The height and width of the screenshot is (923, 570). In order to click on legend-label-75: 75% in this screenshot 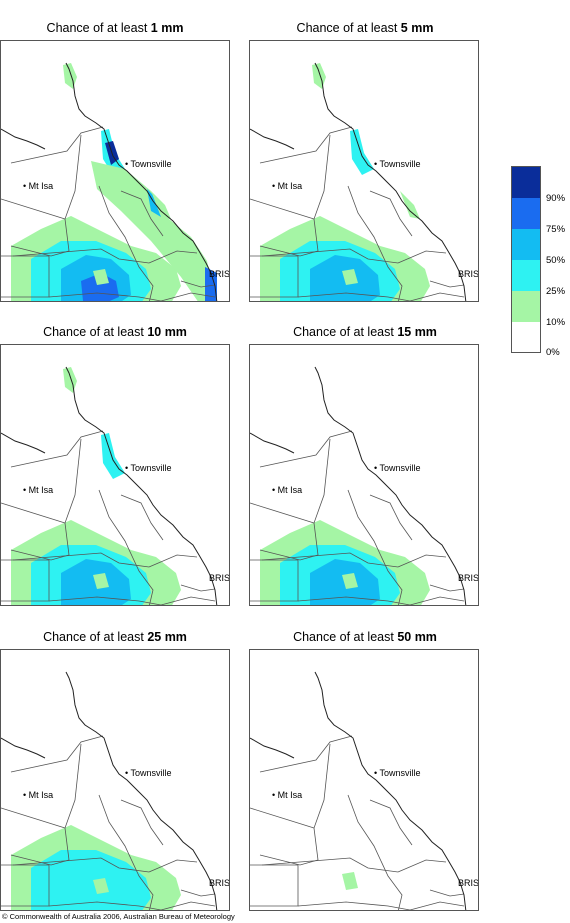, I will do `click(556, 229)`.